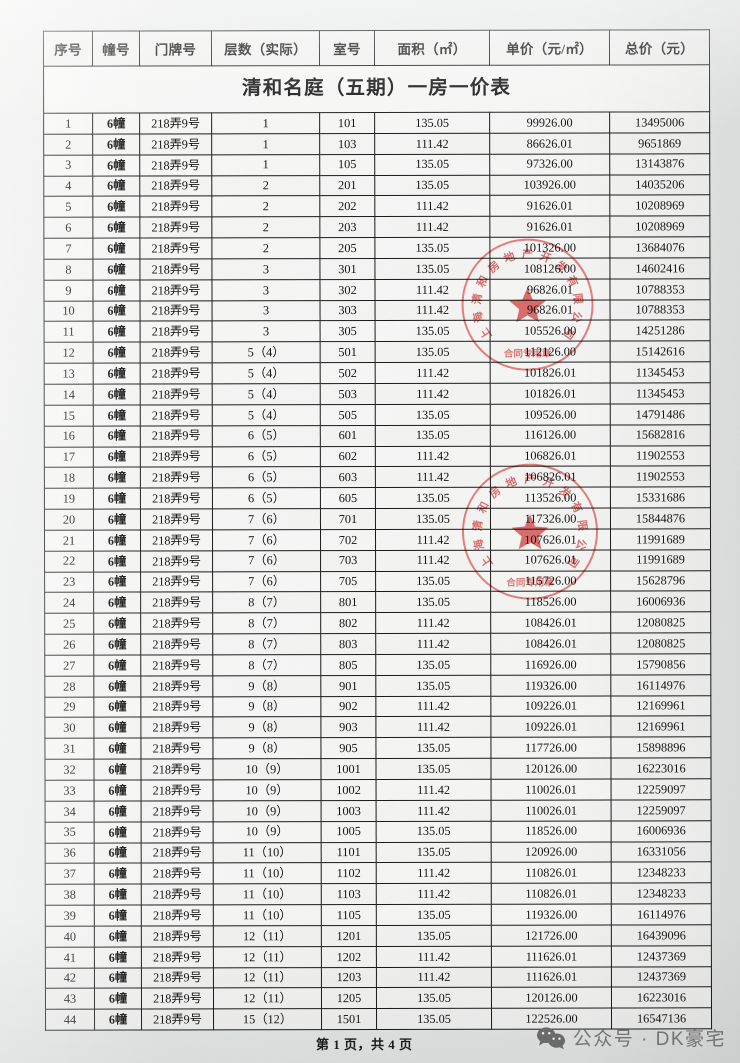 The height and width of the screenshot is (1063, 740). Describe the element at coordinates (549, 268) in the screenshot. I see `cell-unit-price: 108126.00` at that location.